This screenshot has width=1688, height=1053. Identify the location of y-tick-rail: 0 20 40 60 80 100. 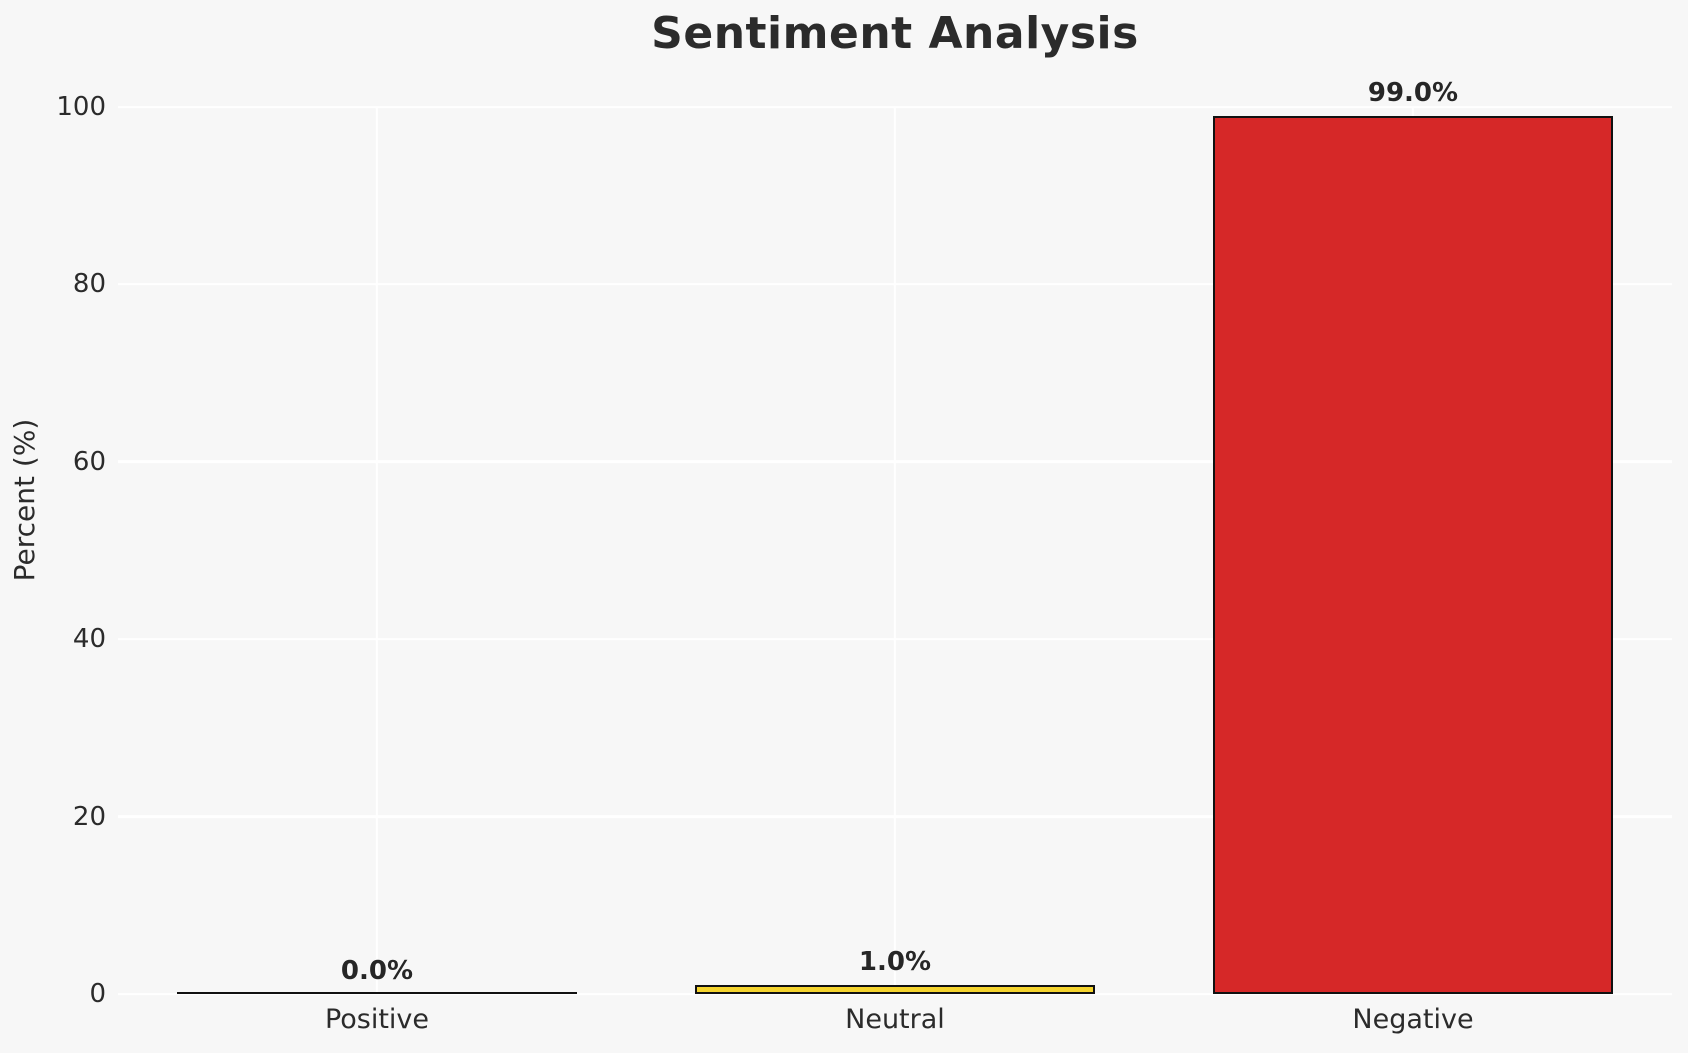
(53, 550).